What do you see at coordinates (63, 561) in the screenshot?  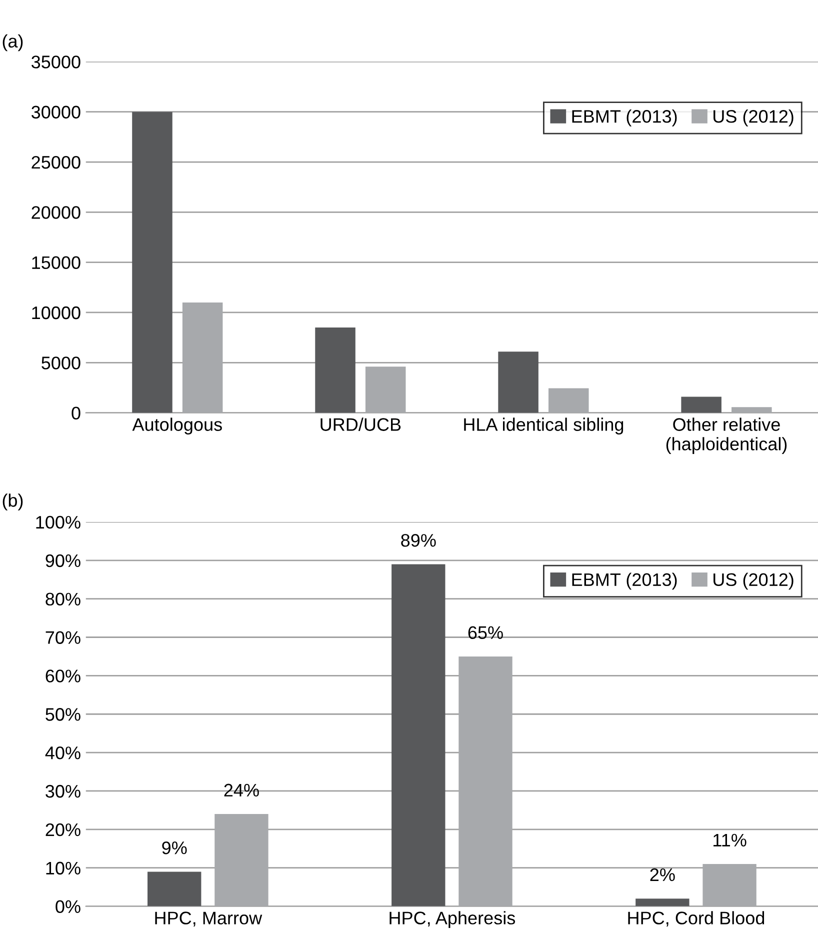 I see `y-tick-label: 90%` at bounding box center [63, 561].